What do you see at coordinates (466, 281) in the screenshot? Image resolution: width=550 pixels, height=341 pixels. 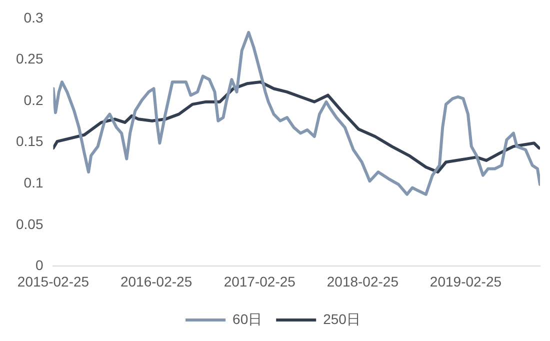 I see `x-tick-label: 2019-02-25` at bounding box center [466, 281].